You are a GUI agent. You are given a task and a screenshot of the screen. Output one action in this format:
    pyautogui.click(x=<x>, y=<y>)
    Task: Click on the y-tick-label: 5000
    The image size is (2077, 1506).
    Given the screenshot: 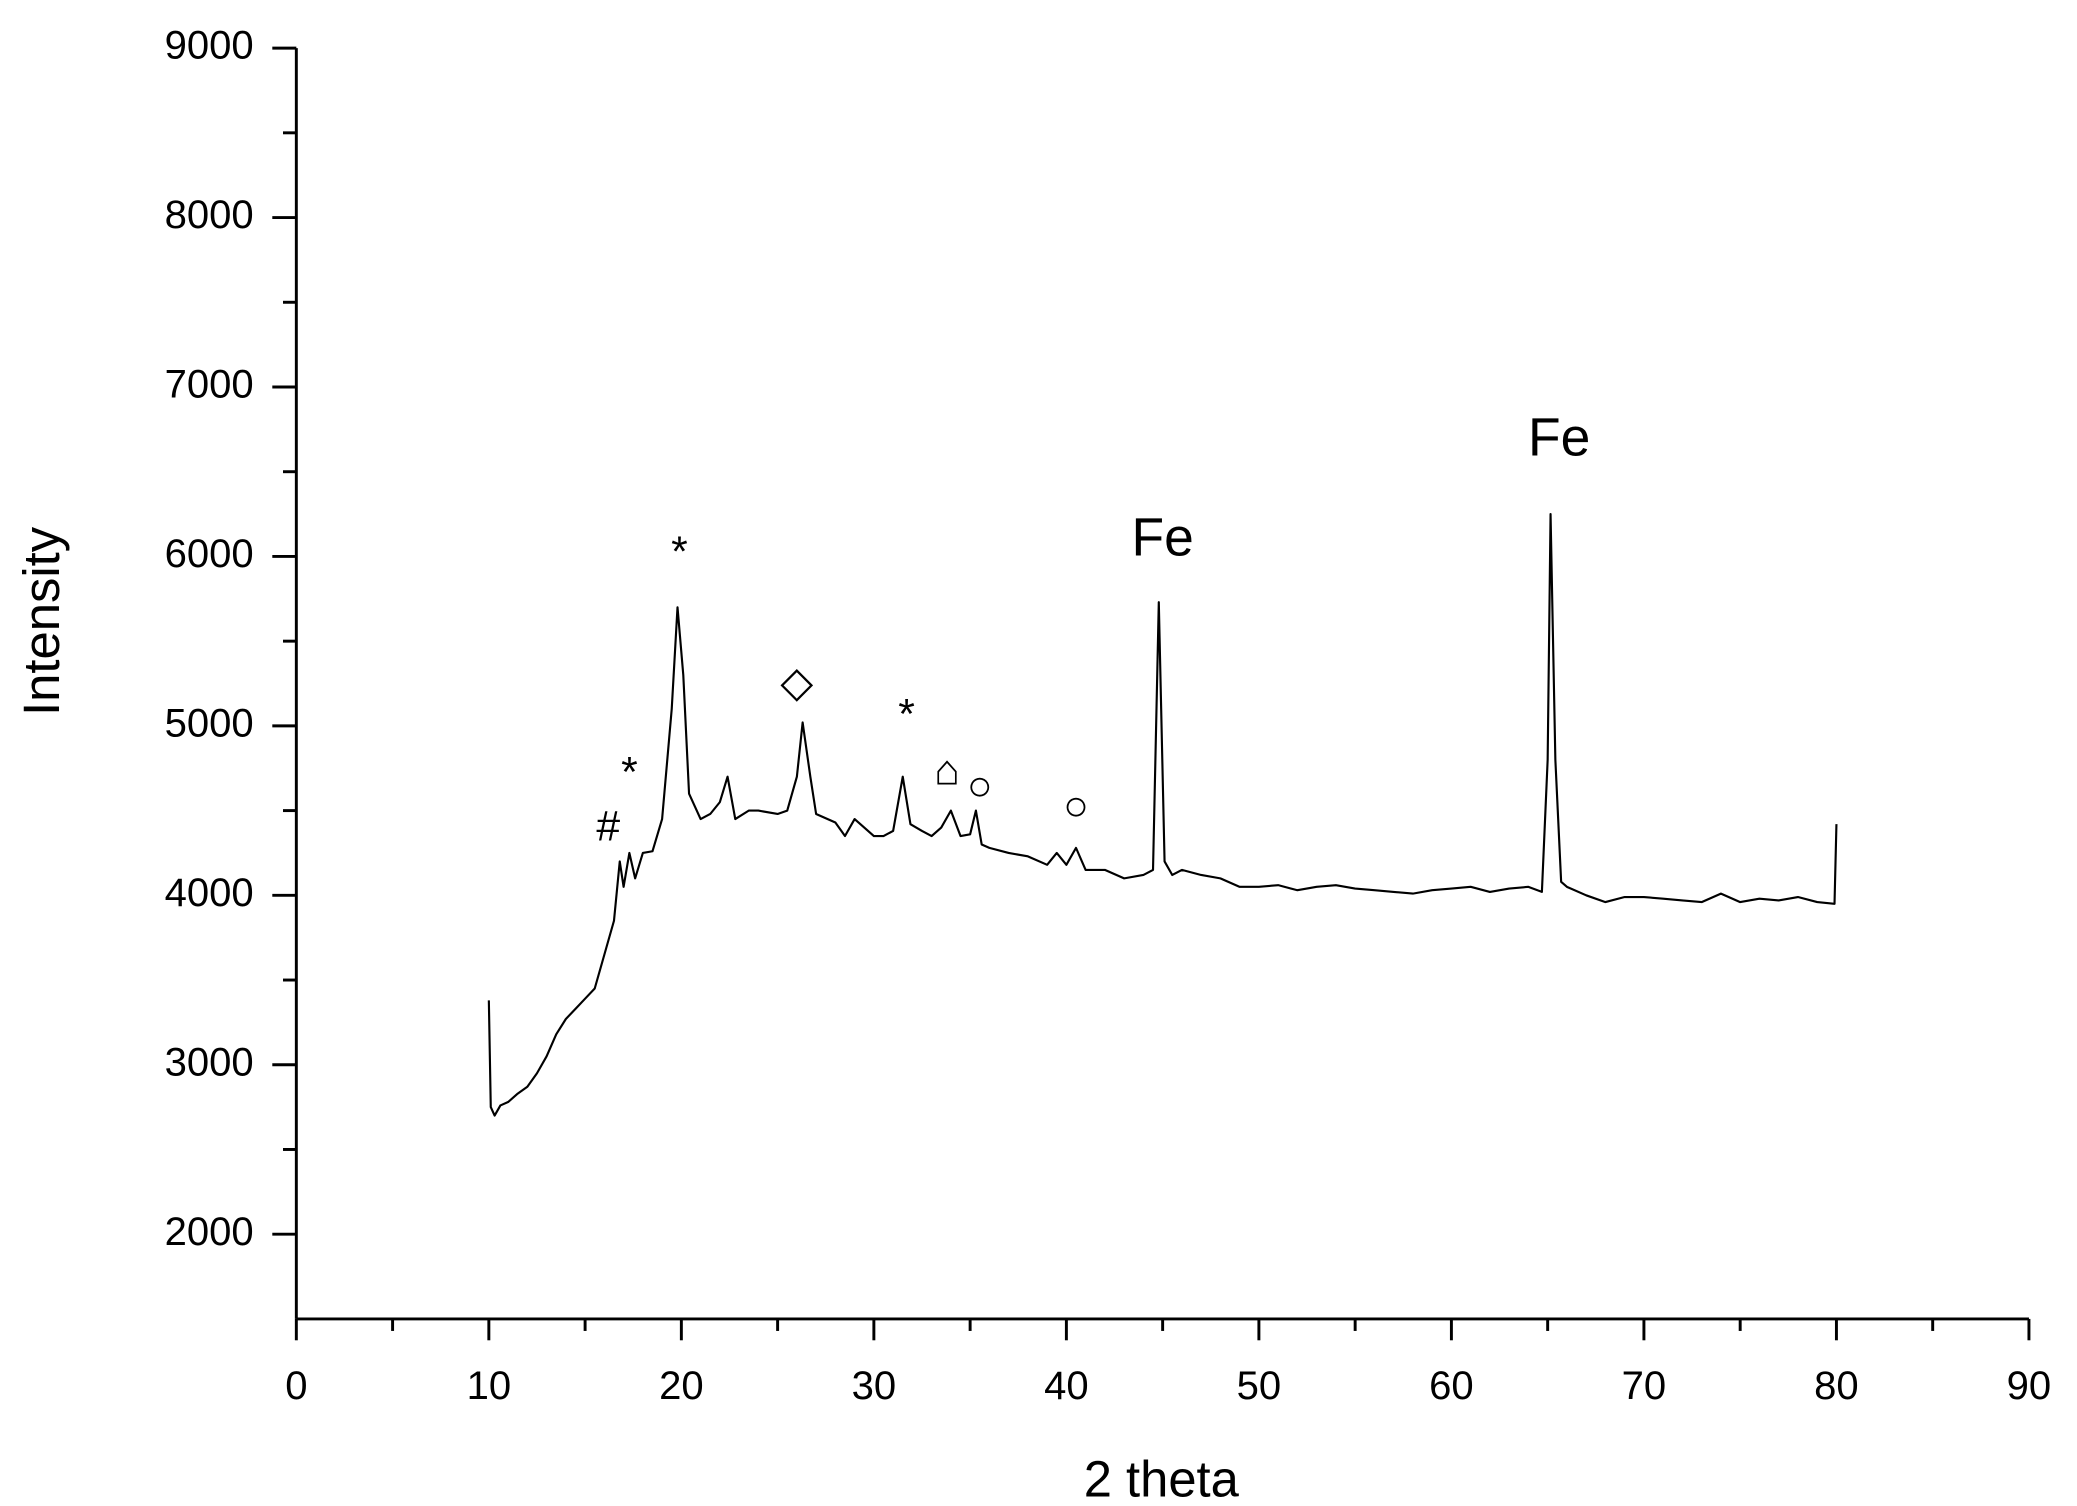 What is the action you would take?
    pyautogui.click(x=209, y=723)
    